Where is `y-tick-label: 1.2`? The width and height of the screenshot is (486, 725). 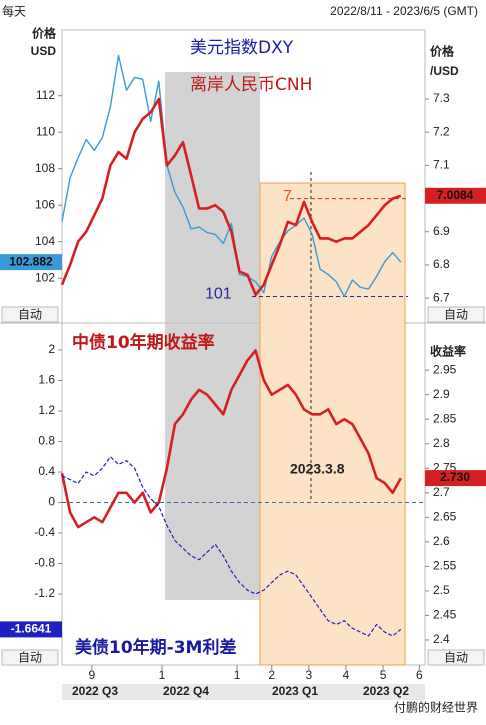
y-tick-label: 1.2 is located at coordinates (46, 410).